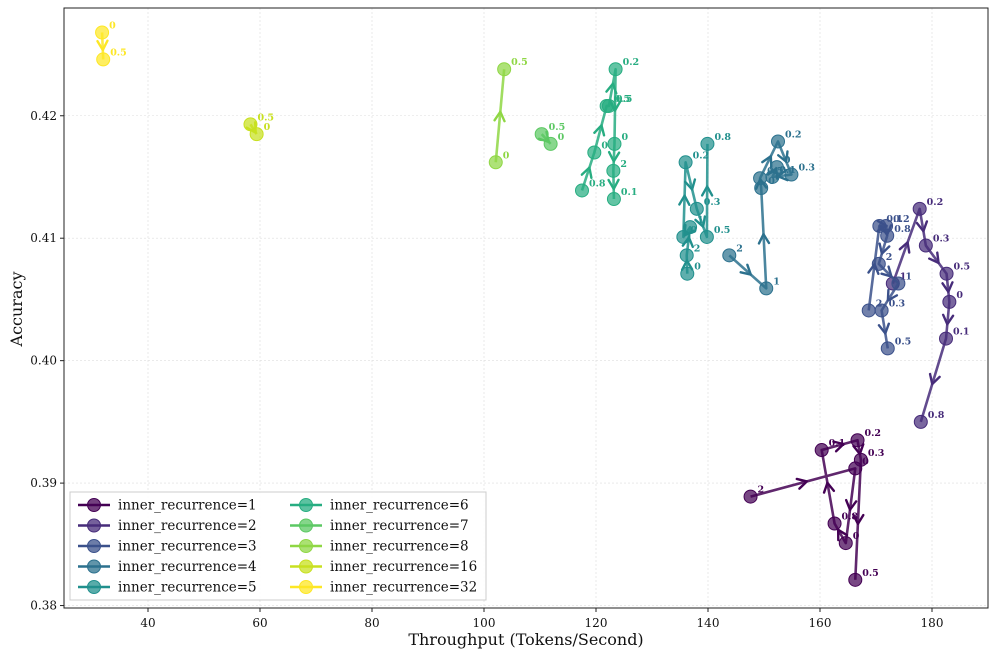 The width and height of the screenshot is (996, 658). What do you see at coordinates (928, 313) in the screenshot?
I see `series-group: 10.20.30.500.10.8` at bounding box center [928, 313].